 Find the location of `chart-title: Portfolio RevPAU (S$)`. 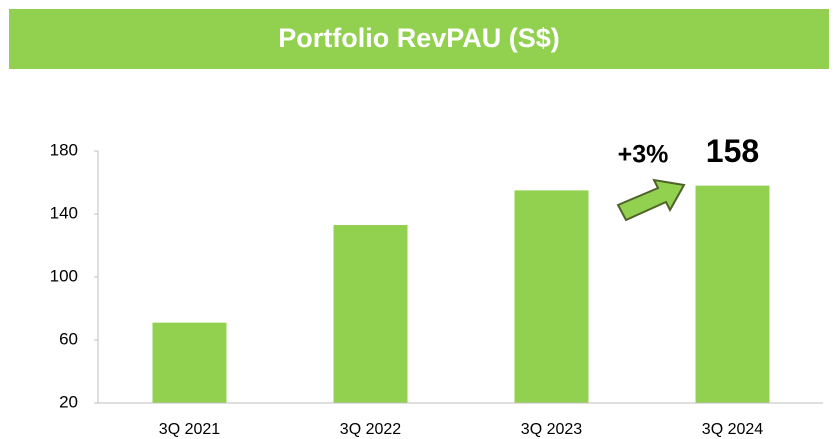

chart-title: Portfolio RevPAU (S$) is located at coordinates (419, 38).